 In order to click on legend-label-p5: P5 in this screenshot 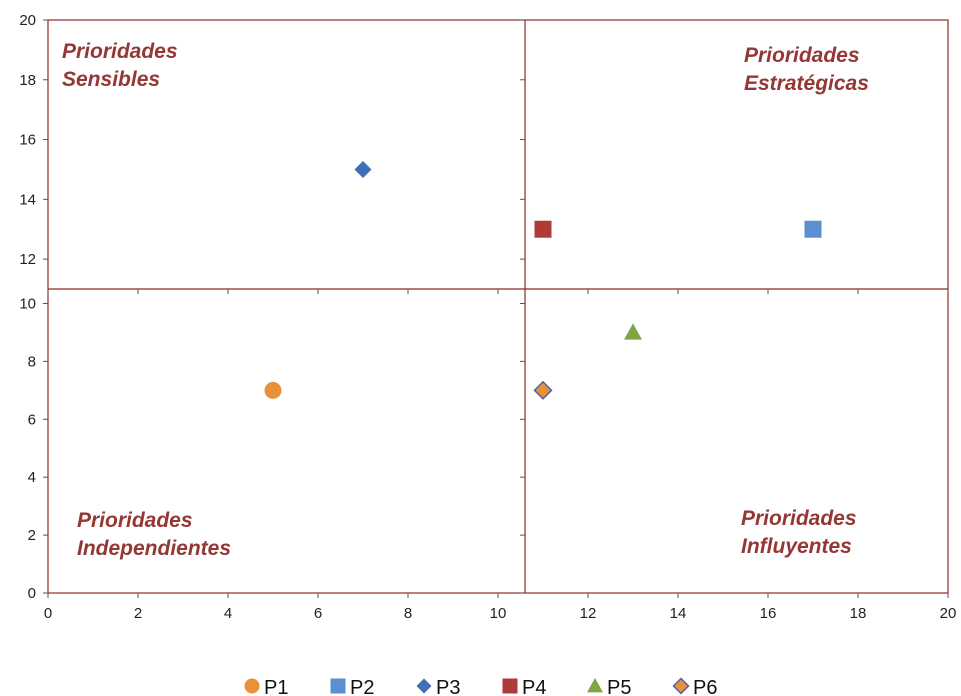, I will do `click(619, 686)`.